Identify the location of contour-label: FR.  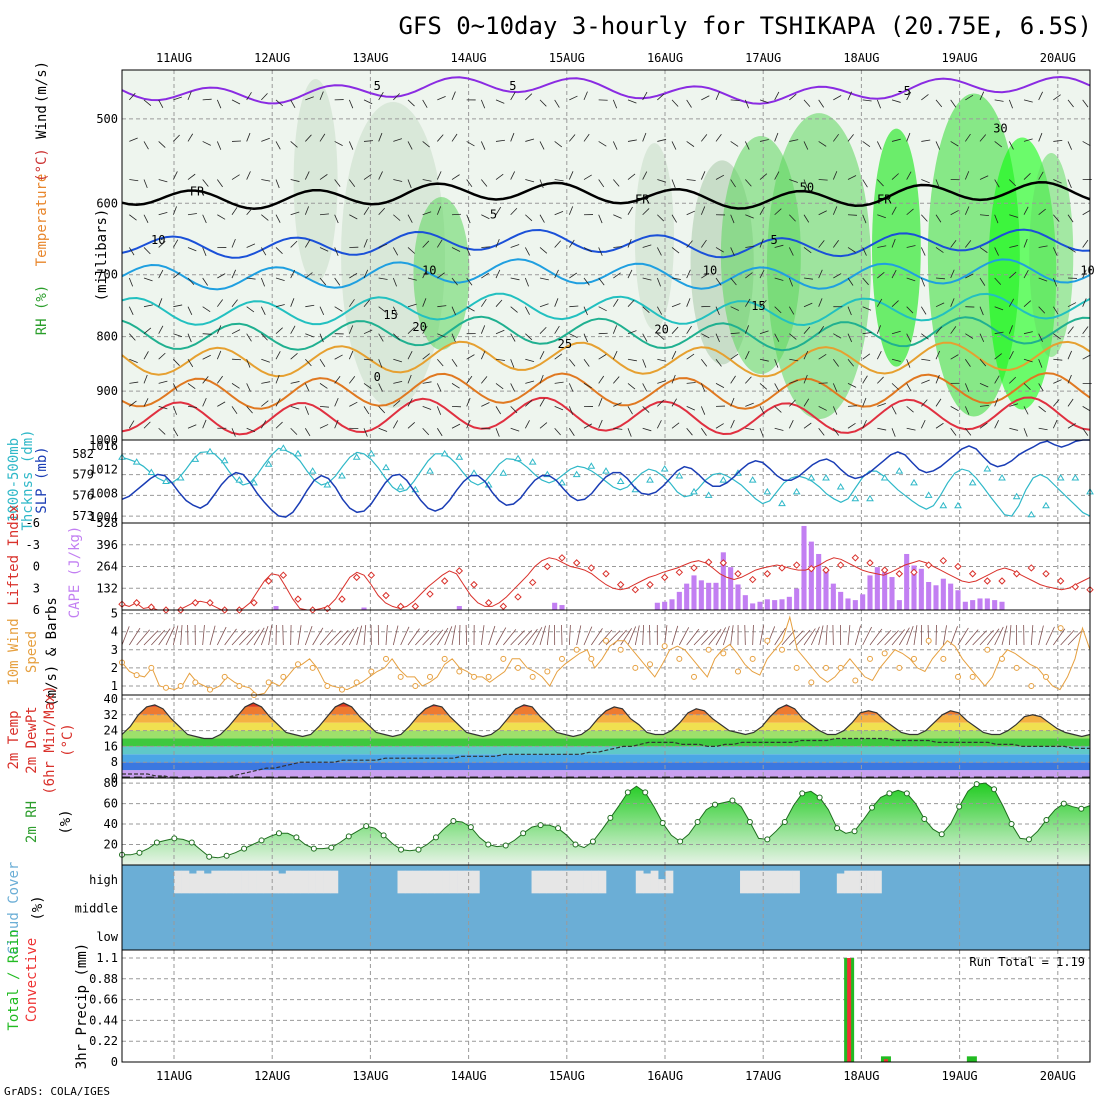
(197, 192).